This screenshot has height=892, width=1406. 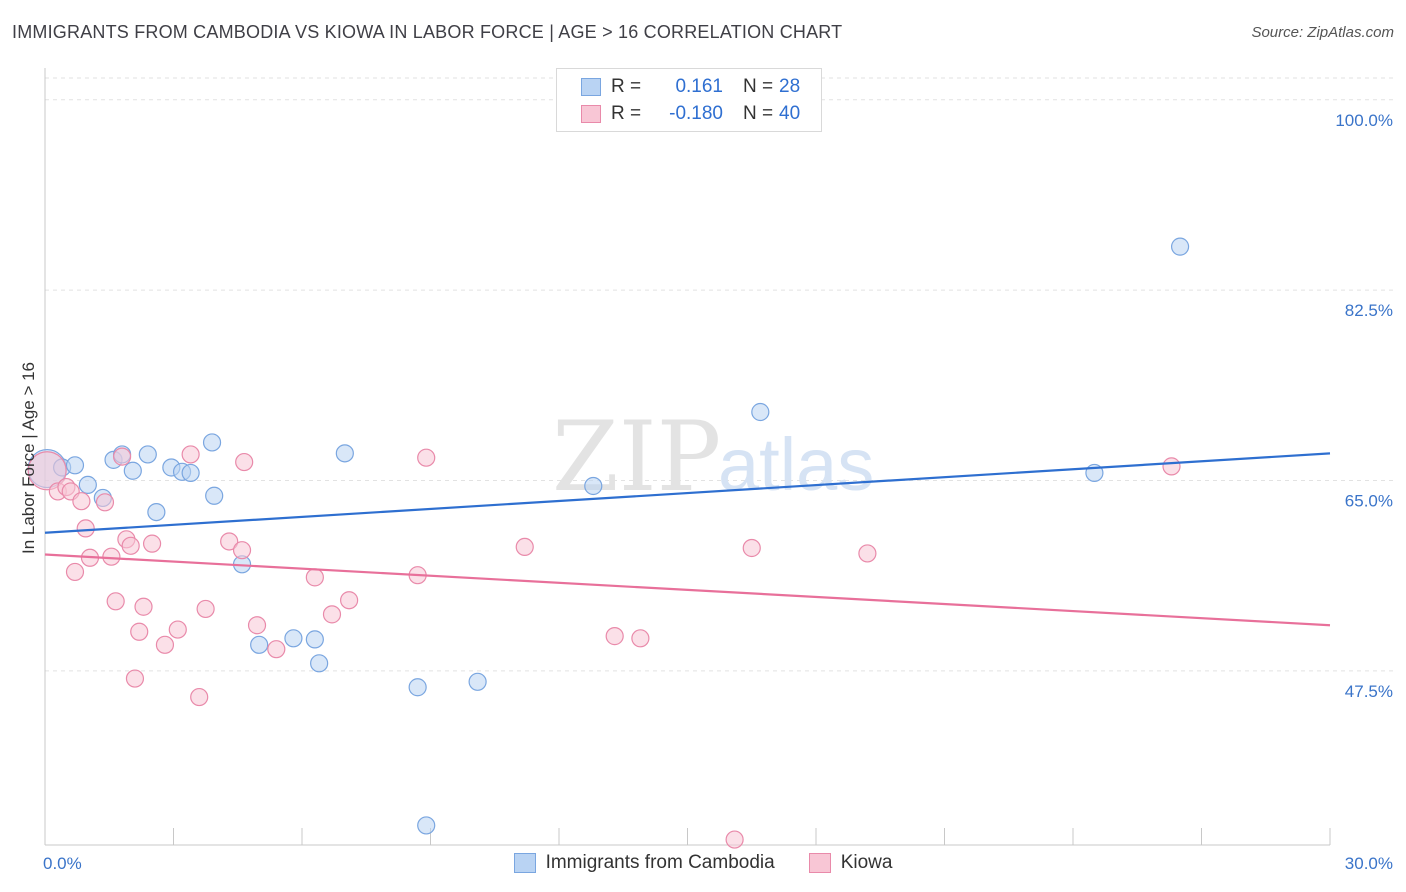 I want to click on y-tick-label: 65.0%, so click(x=1369, y=501).